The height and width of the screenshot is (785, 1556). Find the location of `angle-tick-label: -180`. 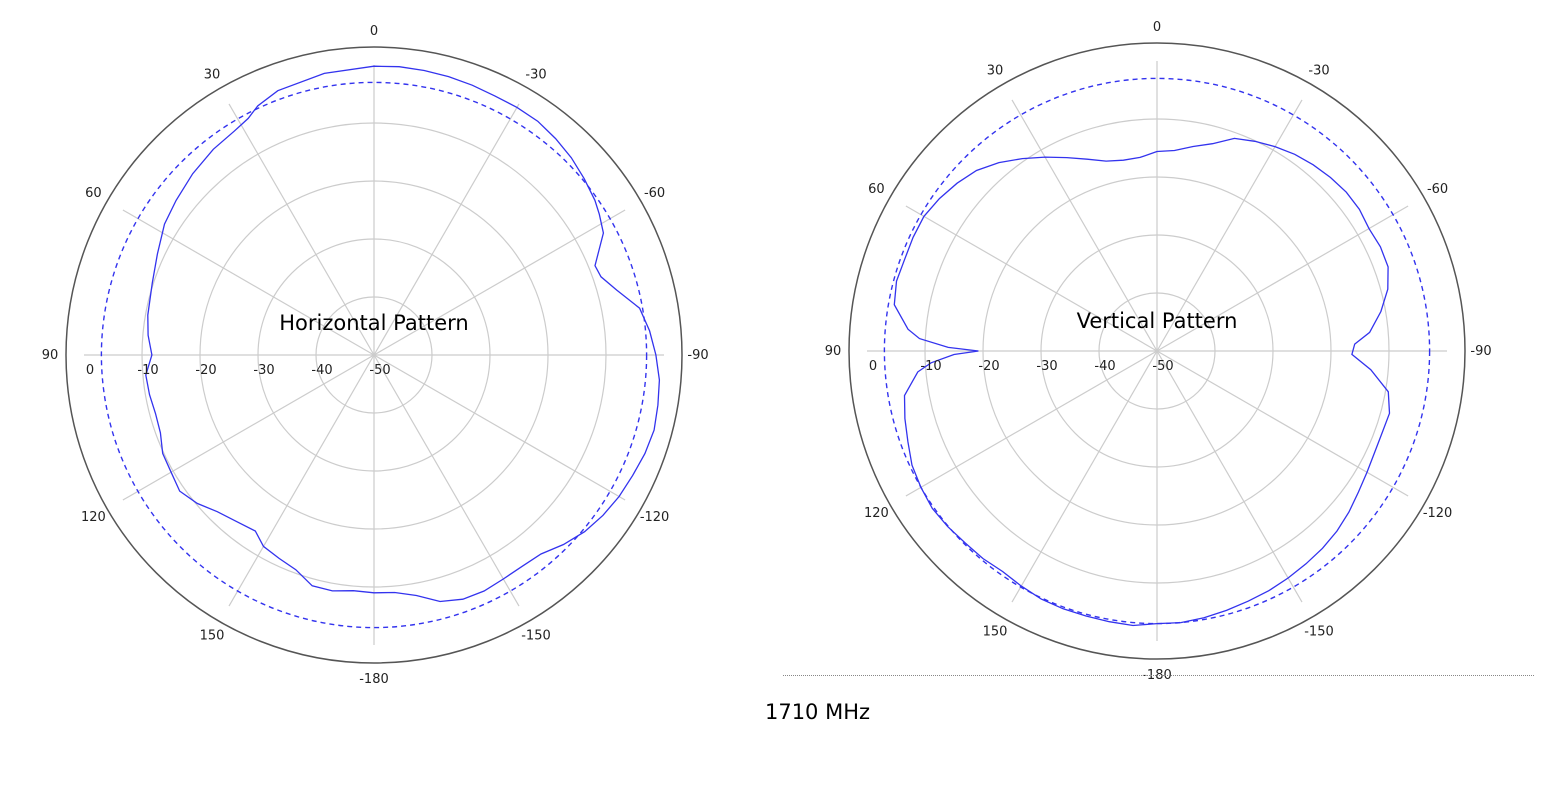

angle-tick-label: -180 is located at coordinates (374, 679).